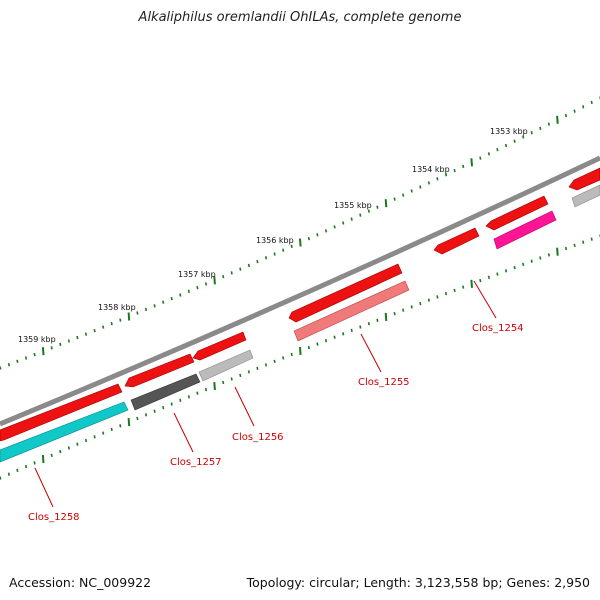 Image resolution: width=600 pixels, height=600 pixels. Describe the element at coordinates (384, 382) in the screenshot. I see `gene-label: Clos_1255` at that location.